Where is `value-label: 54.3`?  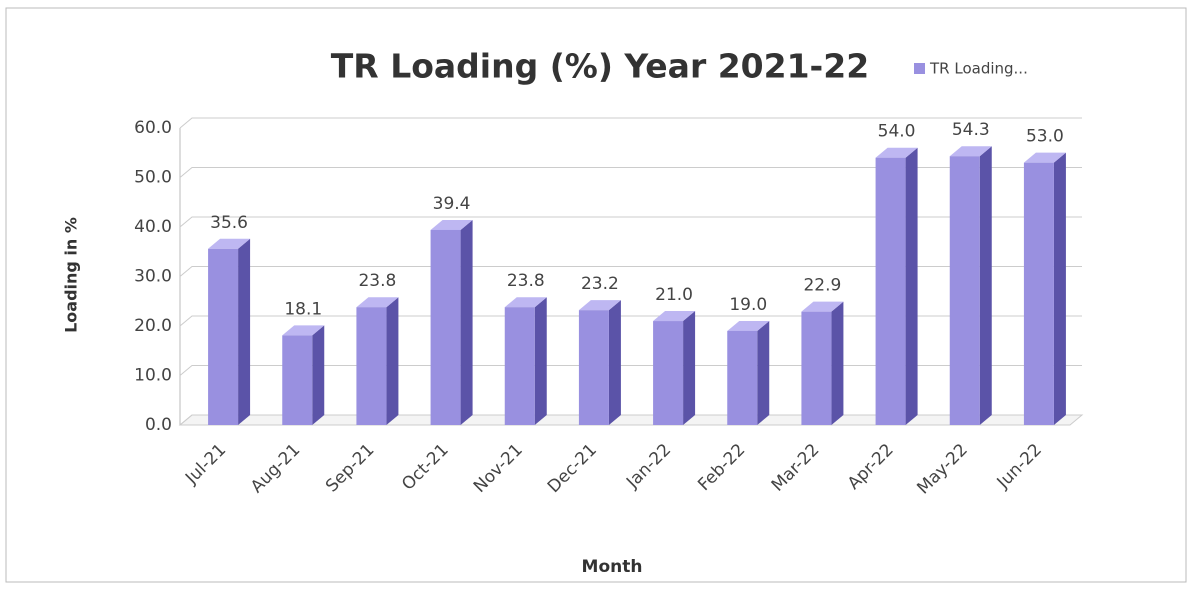 value-label: 54.3 is located at coordinates (971, 130).